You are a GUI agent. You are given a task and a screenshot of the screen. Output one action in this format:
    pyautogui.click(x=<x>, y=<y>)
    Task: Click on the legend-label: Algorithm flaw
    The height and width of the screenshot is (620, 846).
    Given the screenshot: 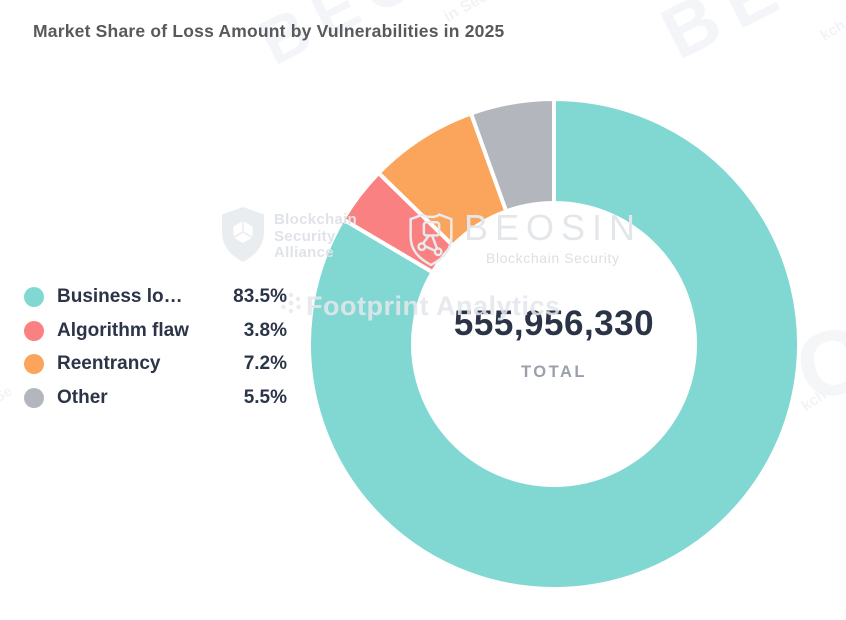 What is the action you would take?
    pyautogui.click(x=123, y=330)
    